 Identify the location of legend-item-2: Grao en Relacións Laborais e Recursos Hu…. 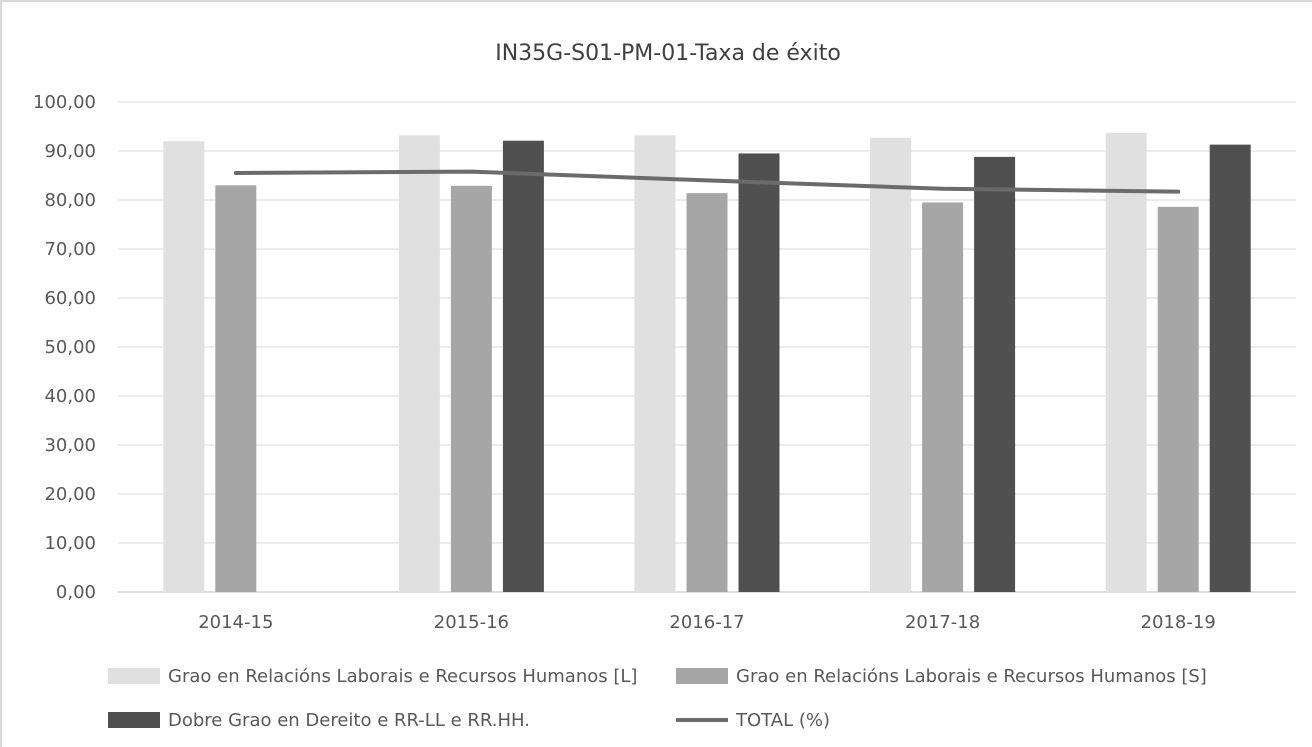
(941, 676).